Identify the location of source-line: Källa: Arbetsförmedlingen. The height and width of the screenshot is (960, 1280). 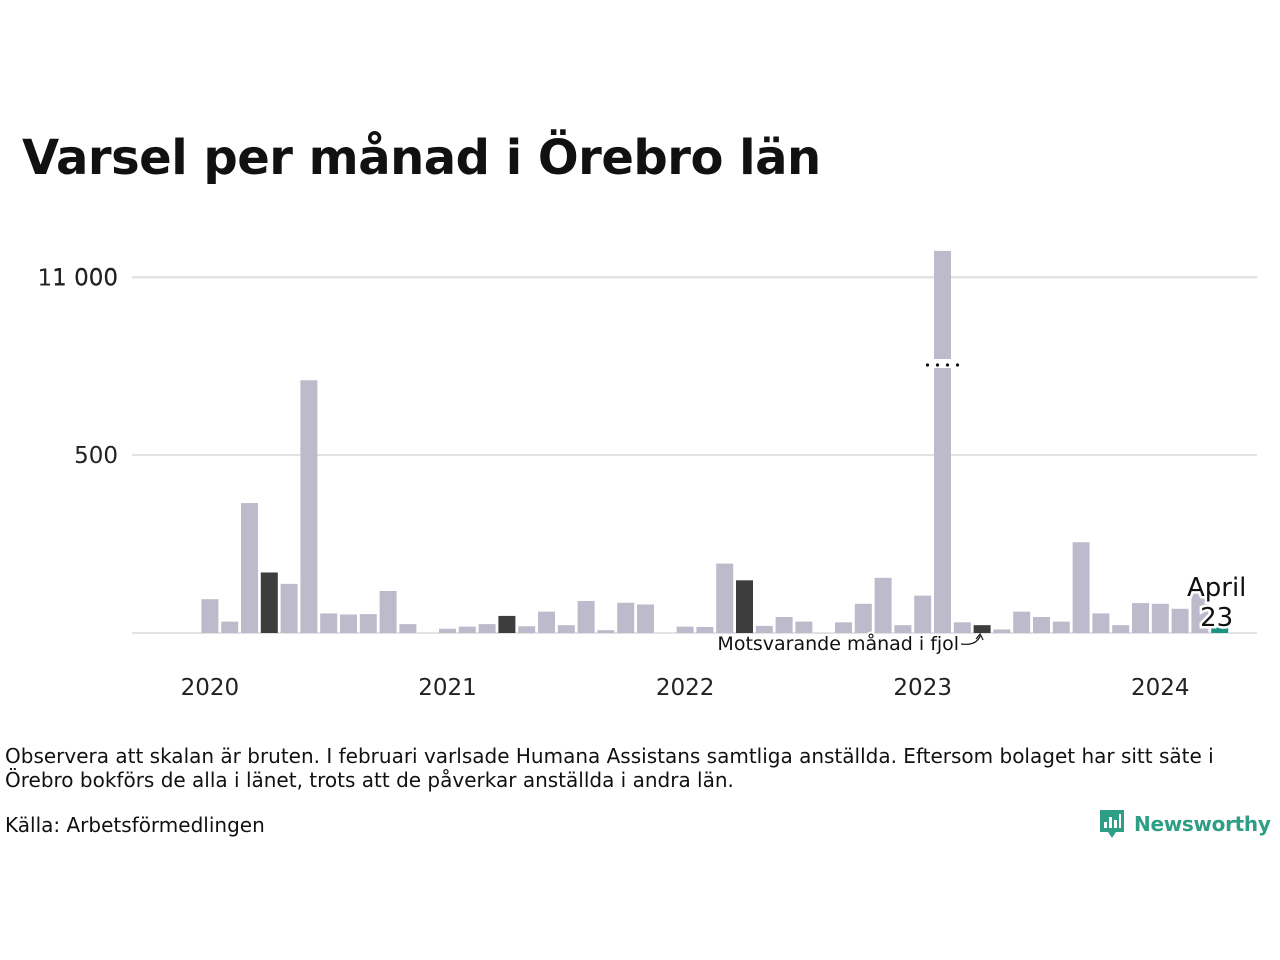
(135, 825).